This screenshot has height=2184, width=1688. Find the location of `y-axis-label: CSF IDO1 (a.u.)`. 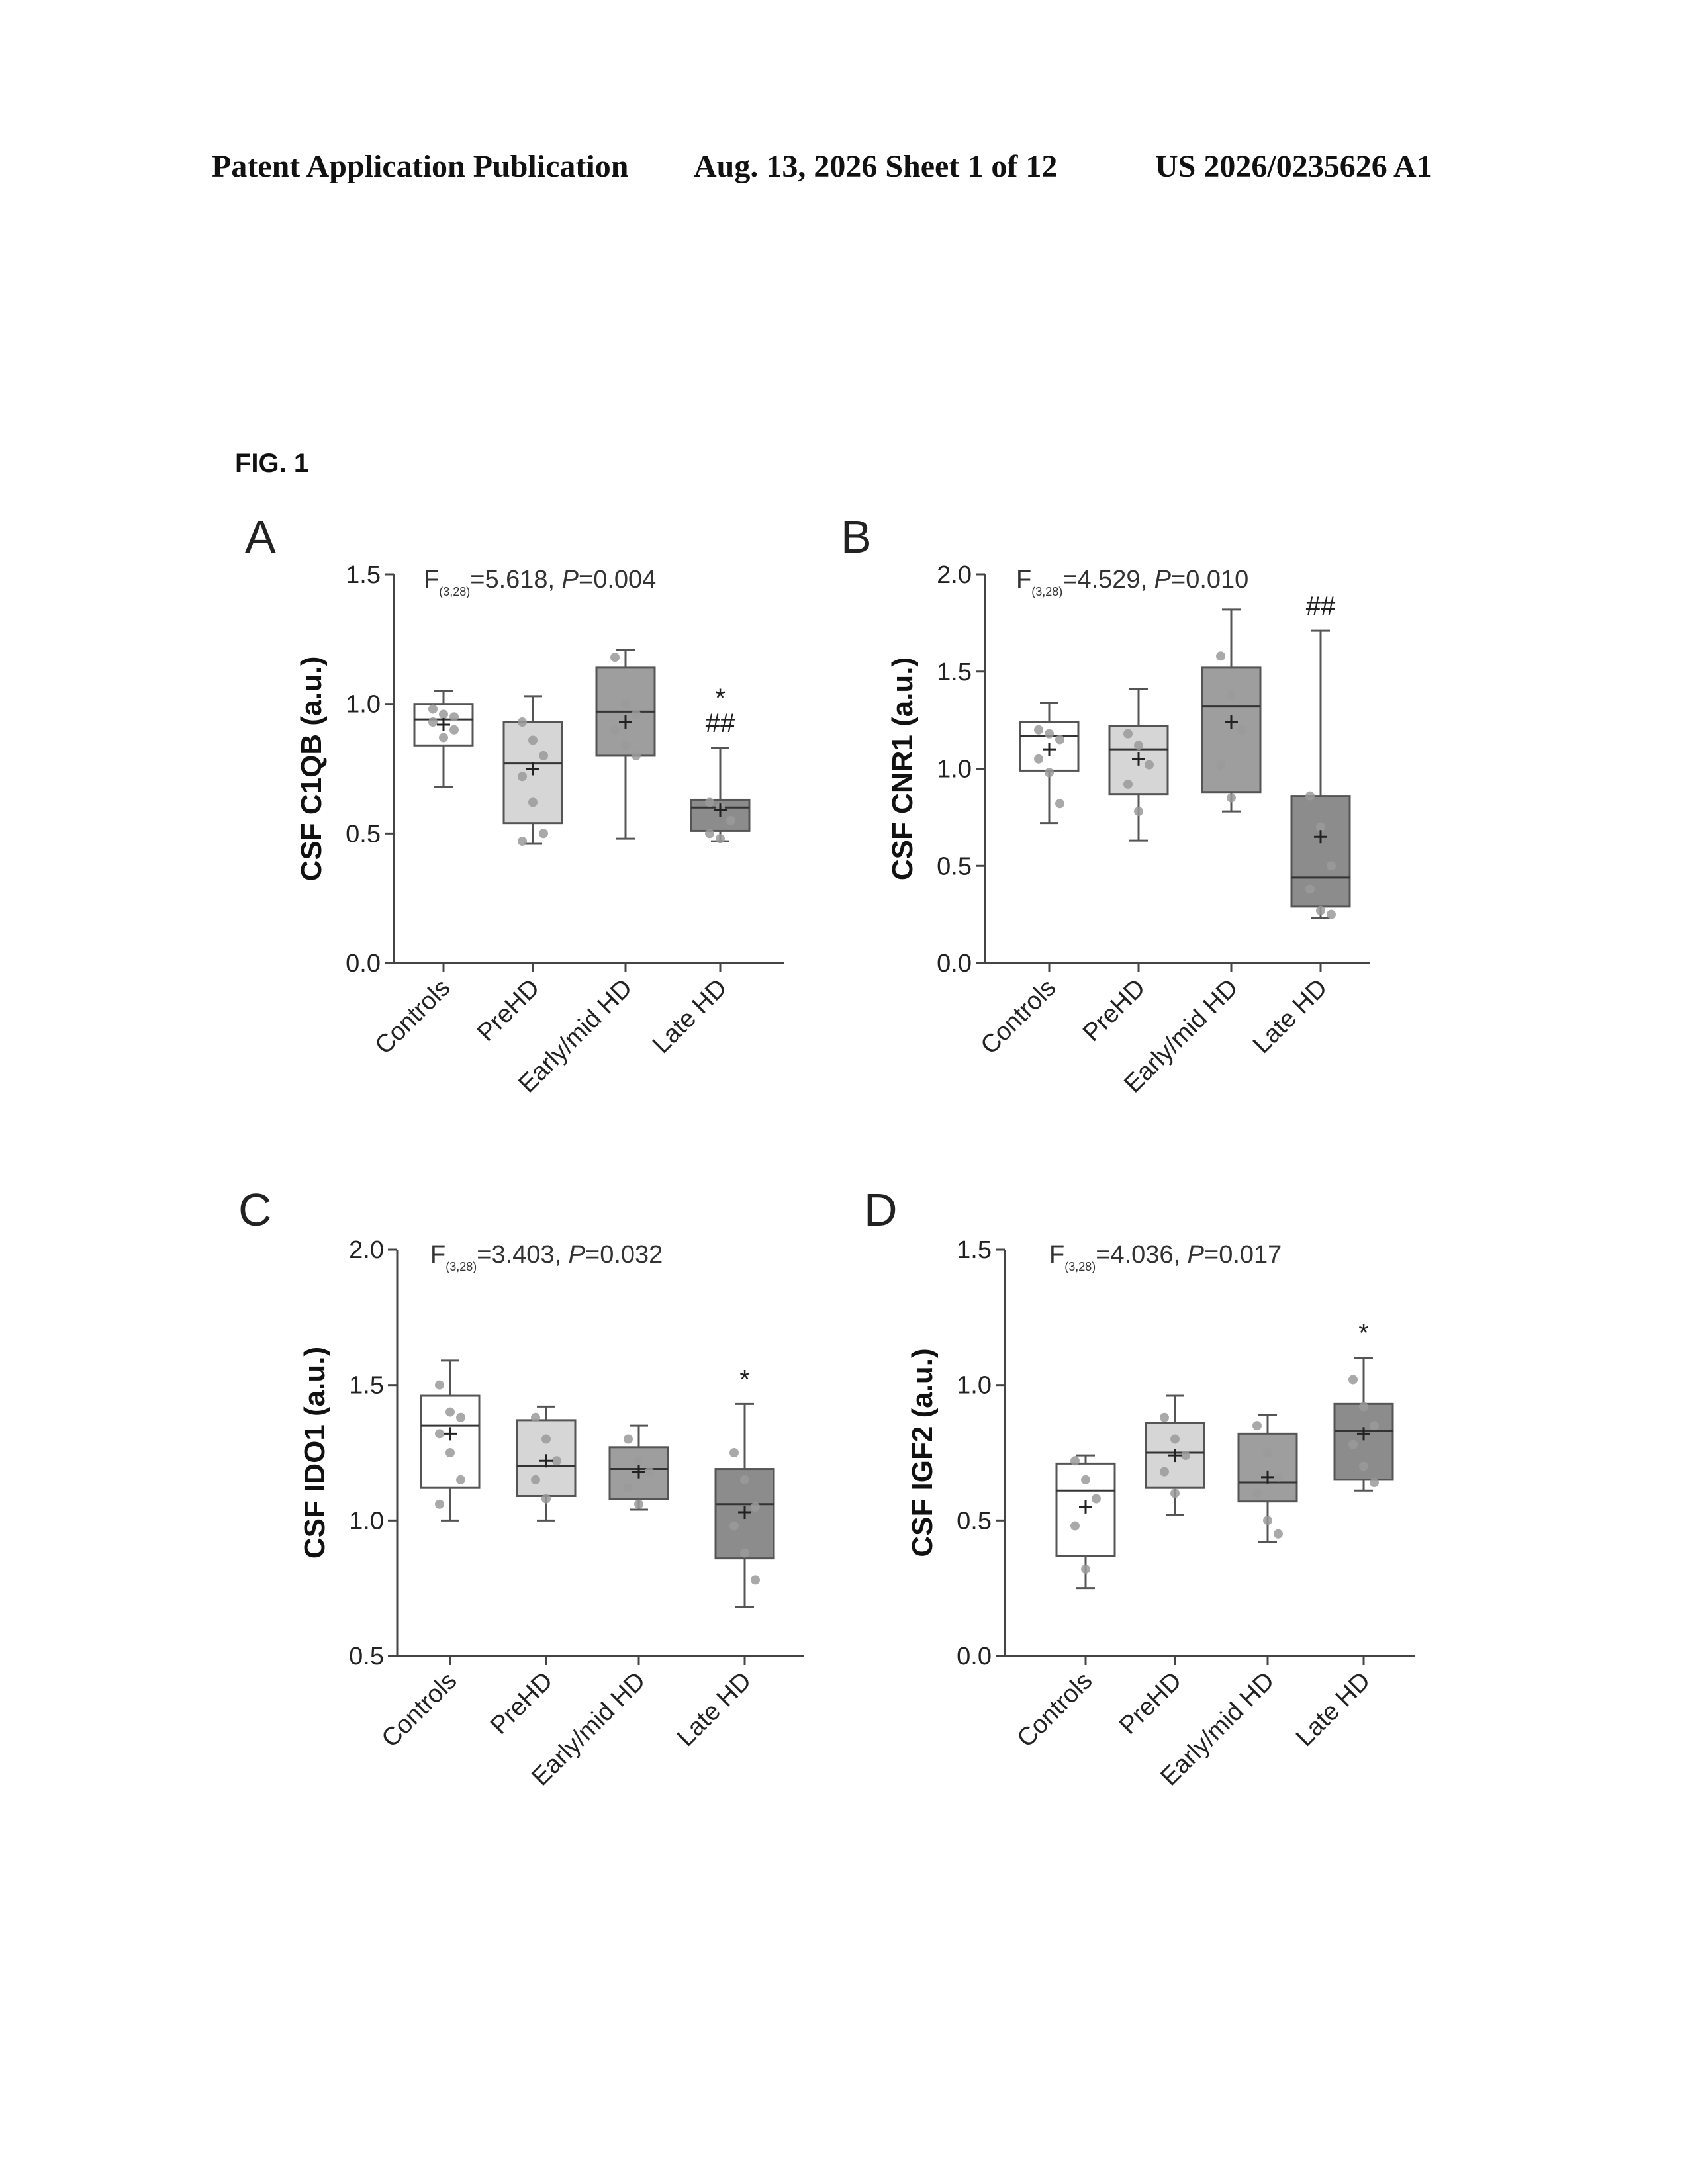

y-axis-label: CSF IDO1 (a.u.) is located at coordinates (315, 1453).